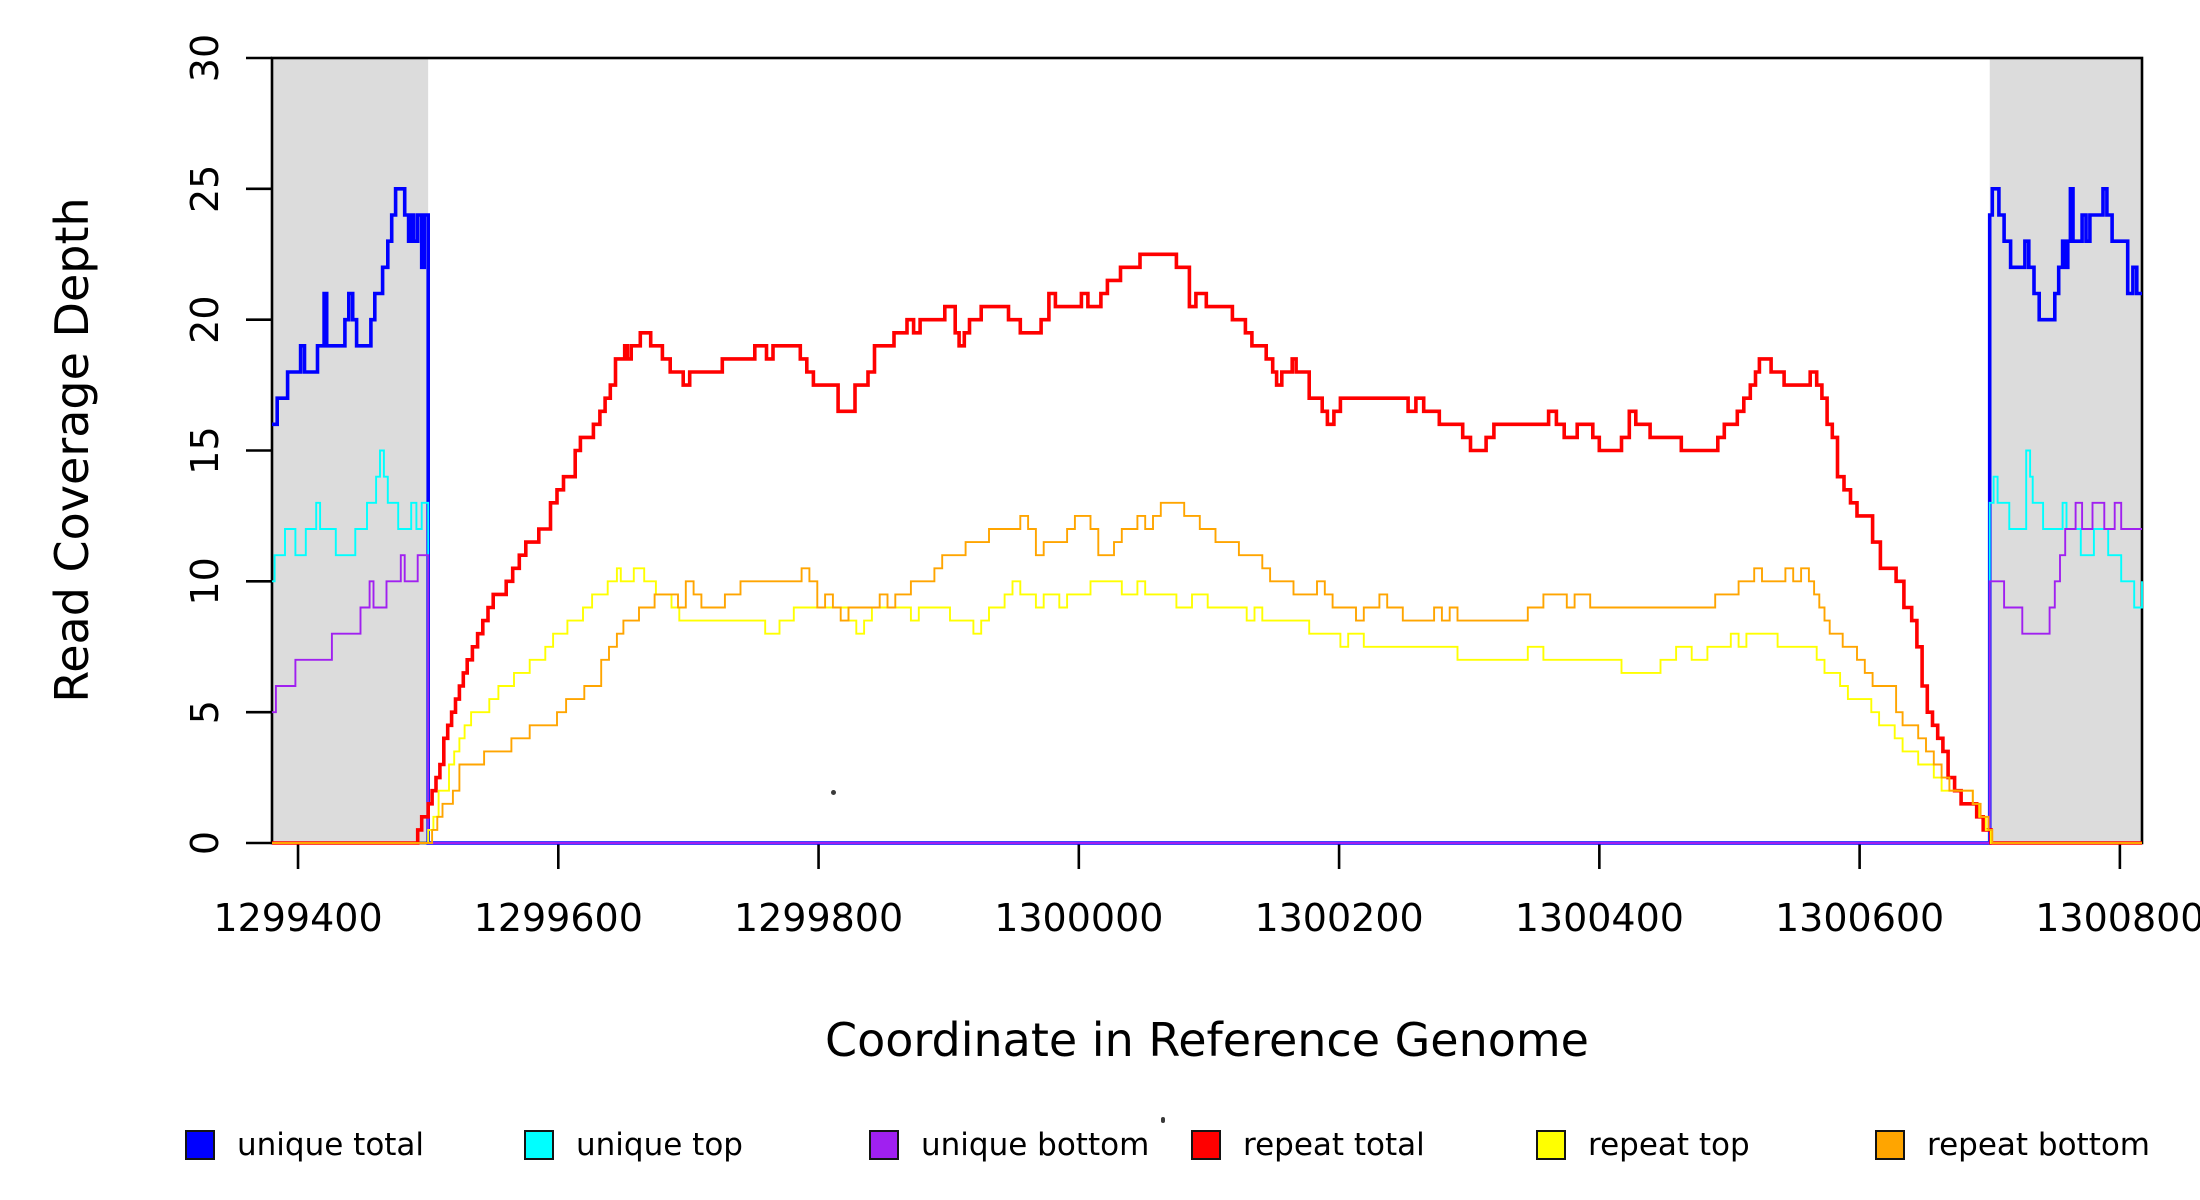 This screenshot has width=2200, height=1200. I want to click on x-tick-label: 1300400, so click(1599, 918).